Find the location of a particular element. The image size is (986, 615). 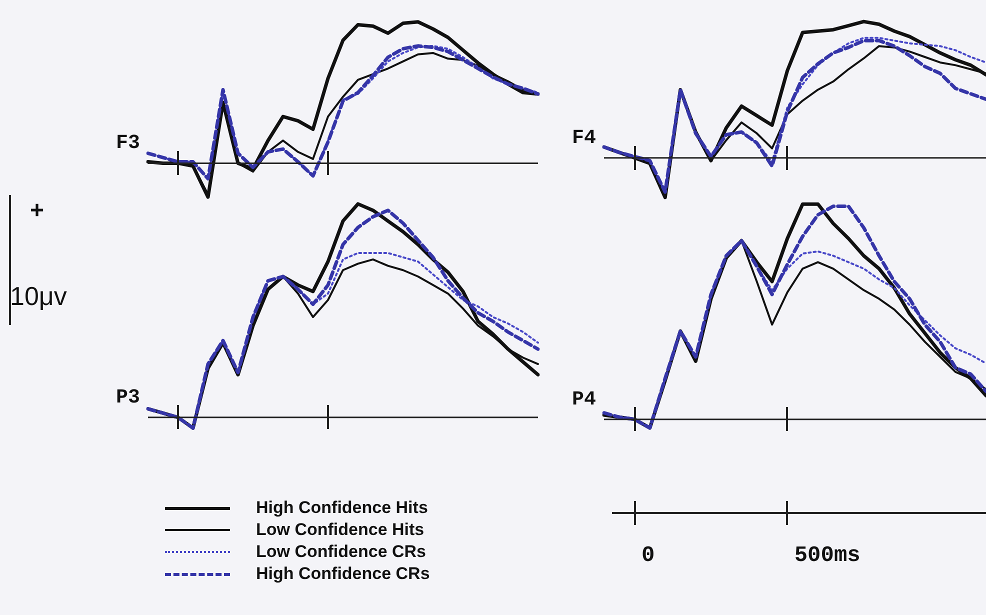

legend-label: Low Confidence CRs is located at coordinates (341, 552).